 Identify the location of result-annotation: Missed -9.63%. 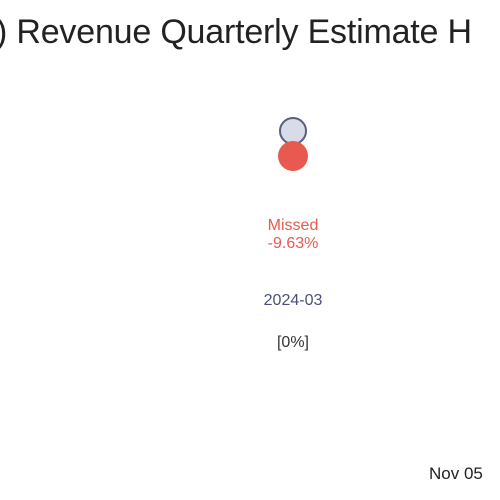
(293, 235).